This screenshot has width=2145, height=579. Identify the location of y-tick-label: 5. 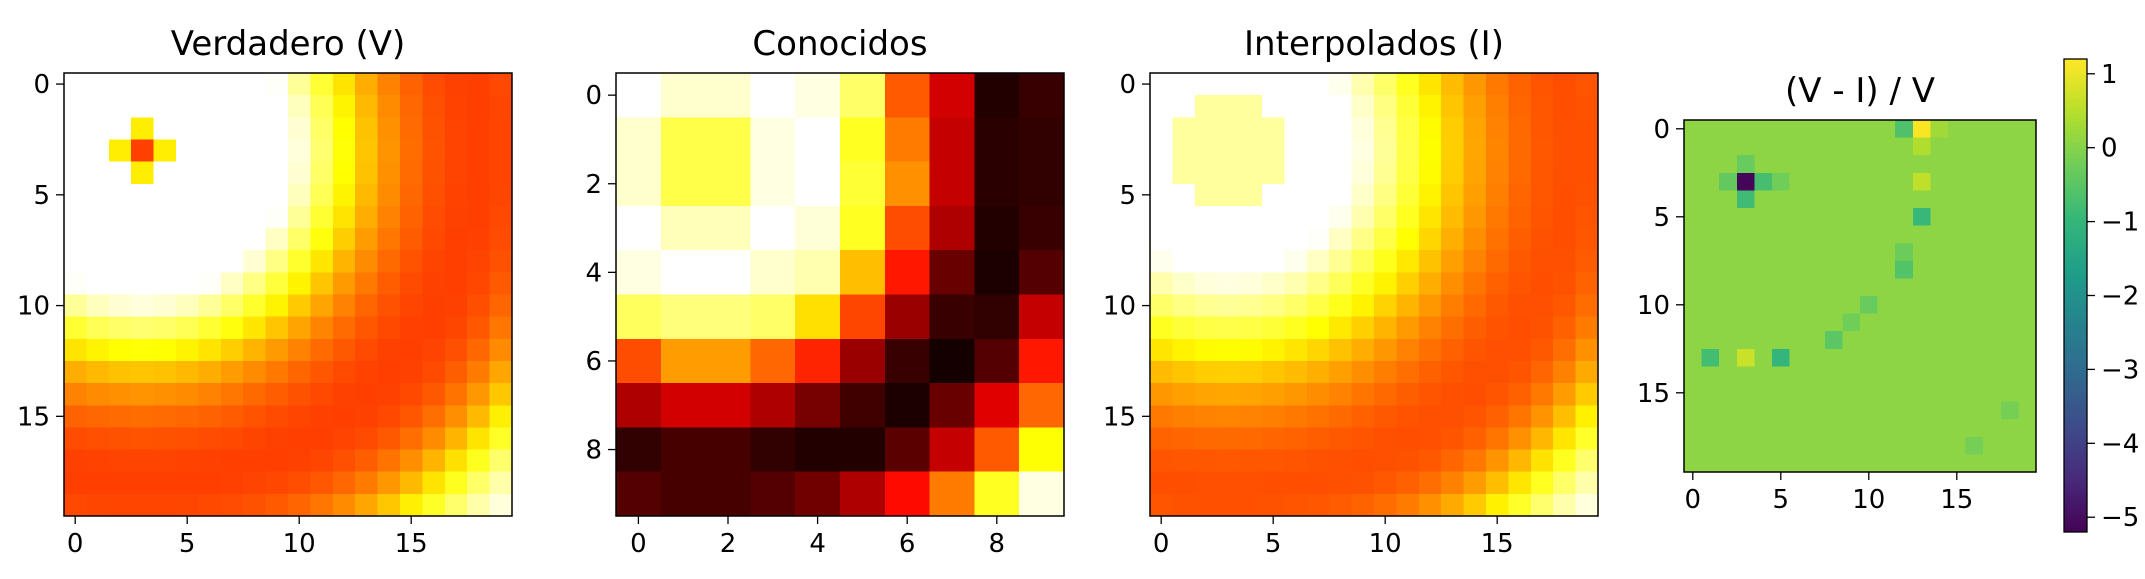
(41, 196).